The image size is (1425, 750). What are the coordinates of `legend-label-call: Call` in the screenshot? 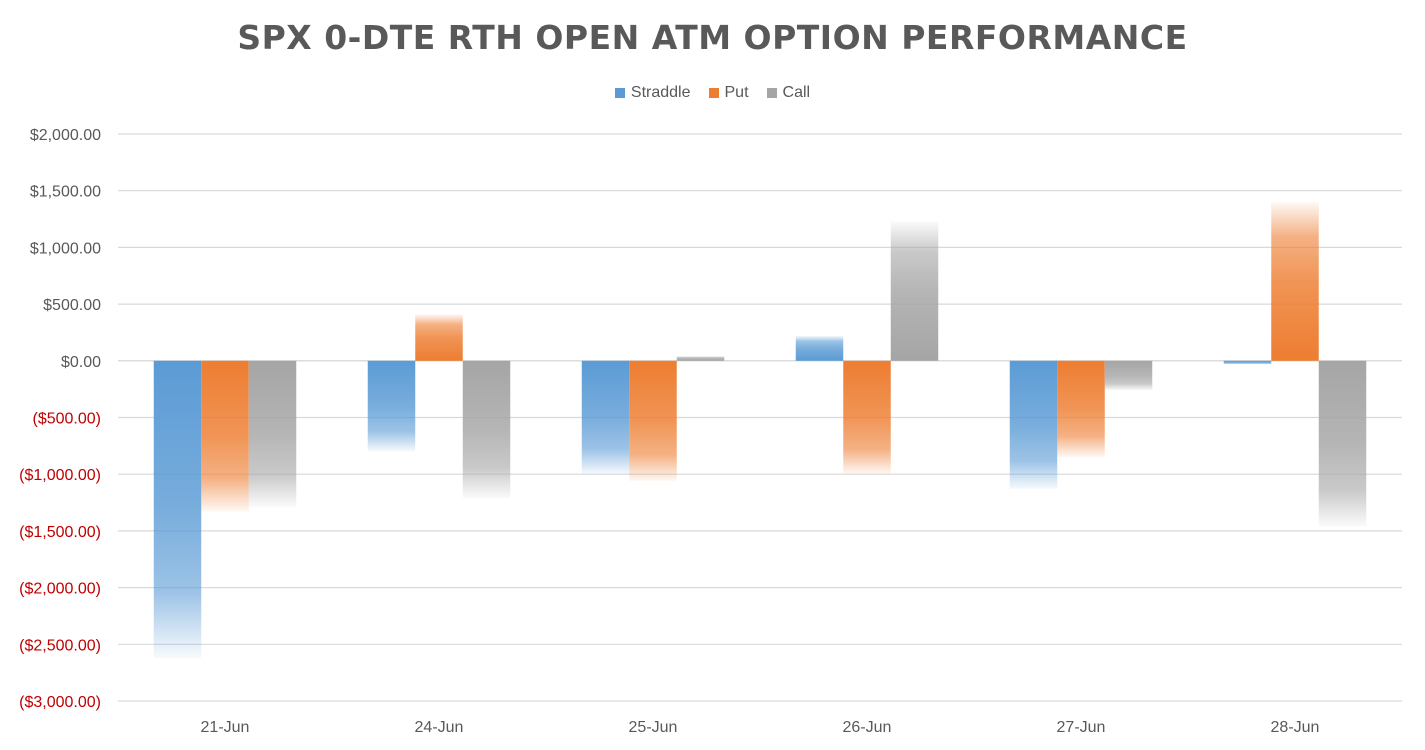 It's located at (796, 92).